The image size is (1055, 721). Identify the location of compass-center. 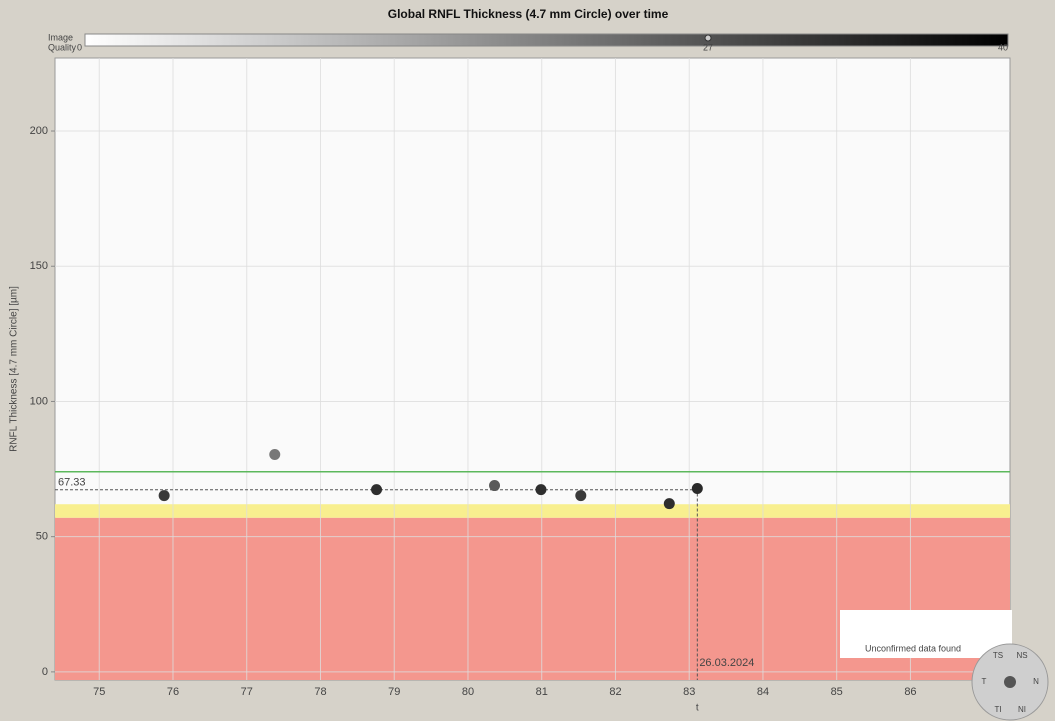
(1010, 682).